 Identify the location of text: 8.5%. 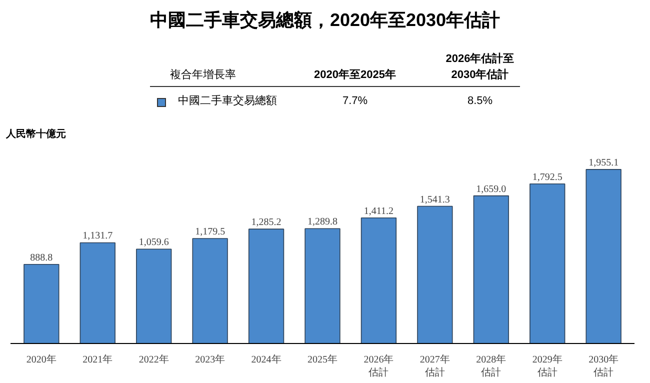
(480, 101).